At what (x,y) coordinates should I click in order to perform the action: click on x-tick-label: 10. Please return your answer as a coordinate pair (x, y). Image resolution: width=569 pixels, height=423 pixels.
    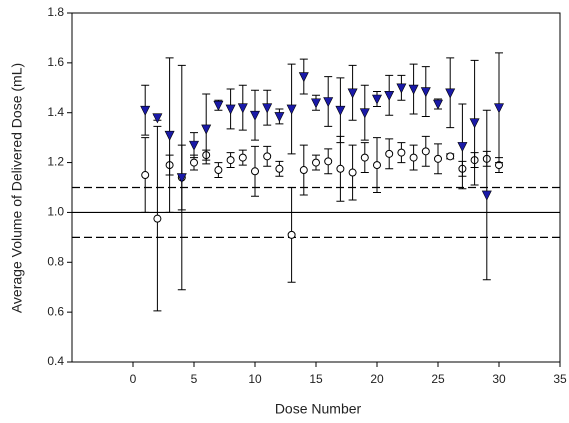
    Looking at the image, I should click on (255, 379).